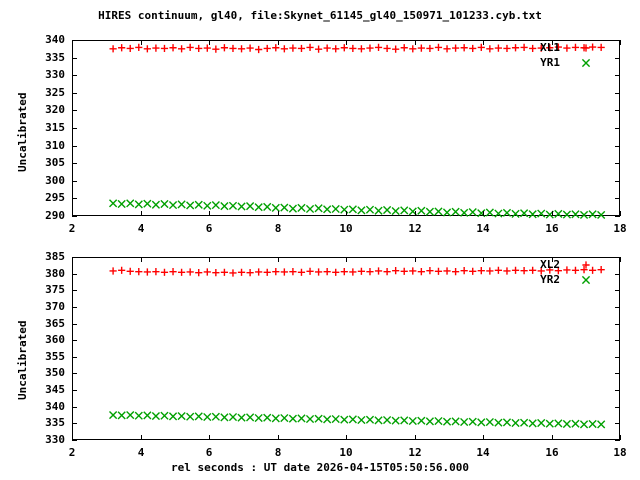 The image size is (640, 480). I want to click on y-tick-label: 335, so click(55, 57).